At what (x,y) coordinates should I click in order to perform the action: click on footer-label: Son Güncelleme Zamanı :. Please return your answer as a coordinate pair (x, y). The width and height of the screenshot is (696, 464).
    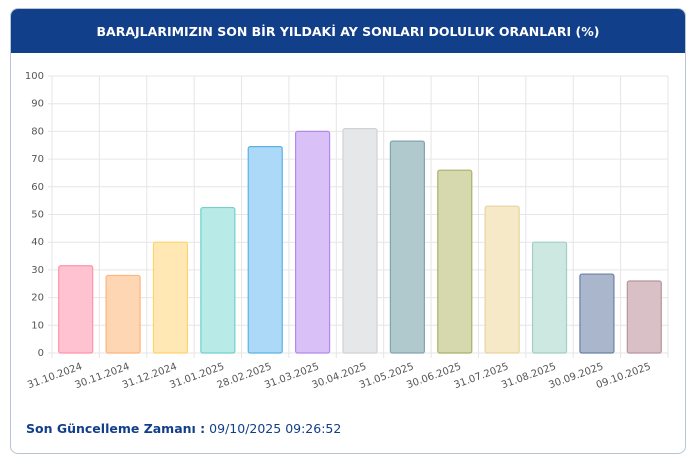
    Looking at the image, I should click on (116, 428).